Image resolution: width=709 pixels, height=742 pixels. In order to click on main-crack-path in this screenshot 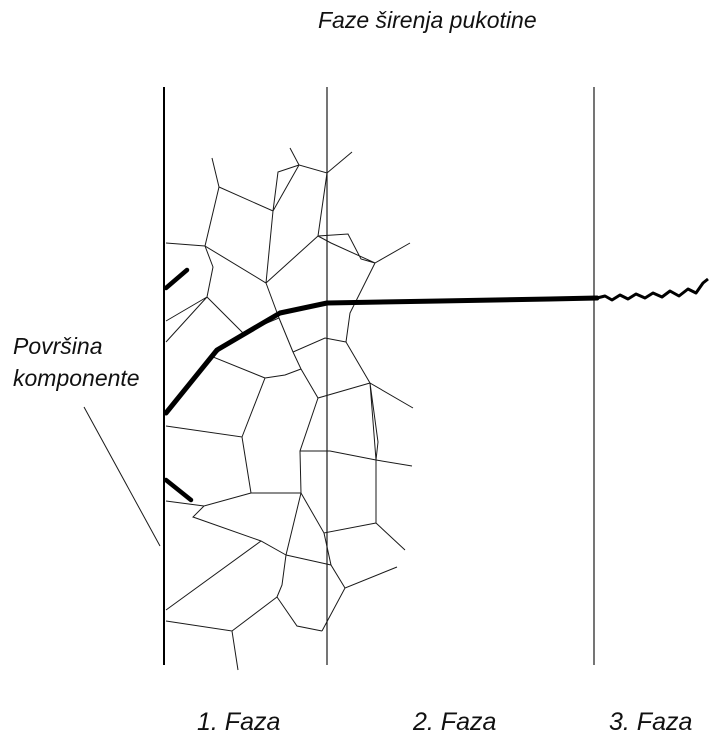, I will do `click(381, 355)`.